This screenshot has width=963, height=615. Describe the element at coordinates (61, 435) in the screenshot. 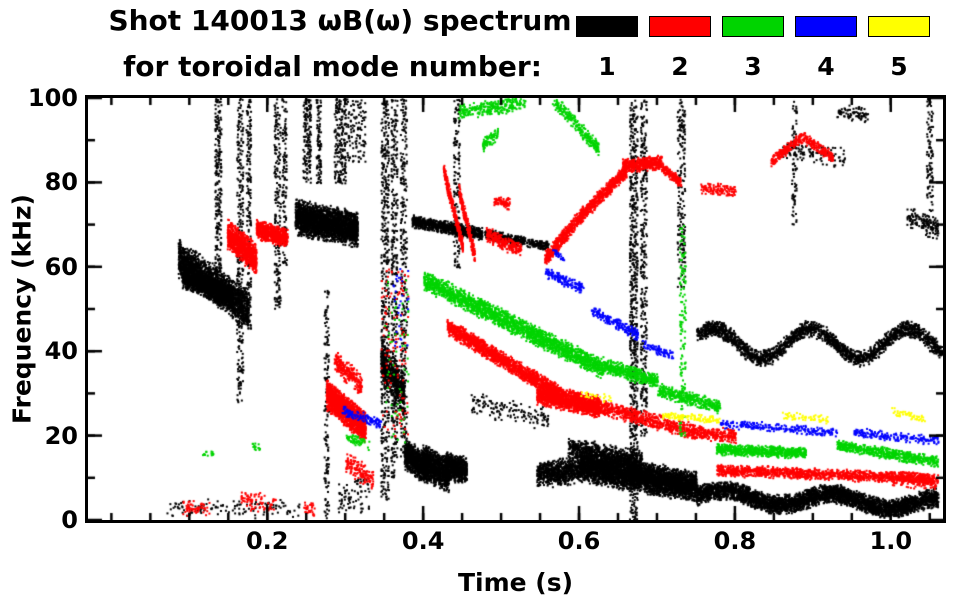

I see `y-tick-label-20: 20` at that location.